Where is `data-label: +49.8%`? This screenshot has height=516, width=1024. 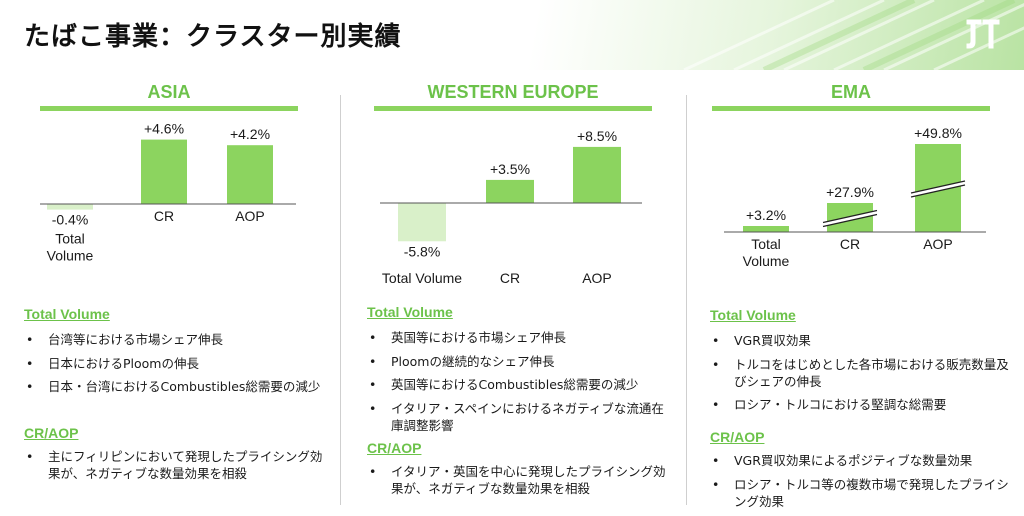 data-label: +49.8% is located at coordinates (938, 133).